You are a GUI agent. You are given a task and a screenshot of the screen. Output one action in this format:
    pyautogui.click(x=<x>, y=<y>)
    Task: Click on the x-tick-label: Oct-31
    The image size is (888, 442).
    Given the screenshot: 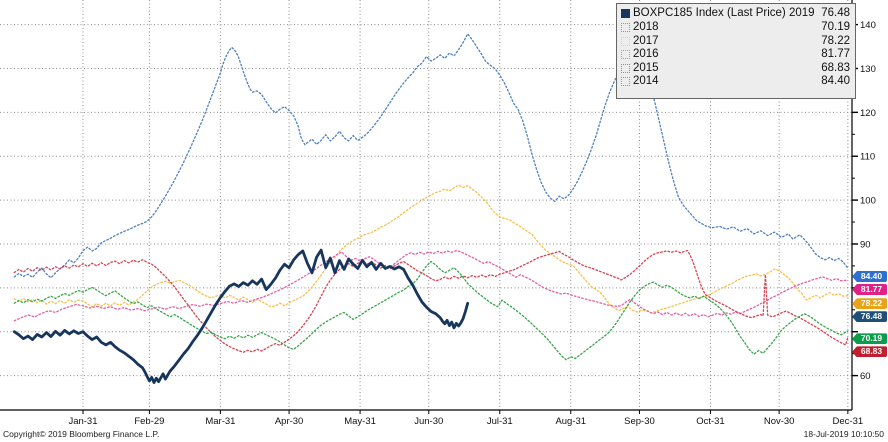 What is the action you would take?
    pyautogui.click(x=710, y=421)
    